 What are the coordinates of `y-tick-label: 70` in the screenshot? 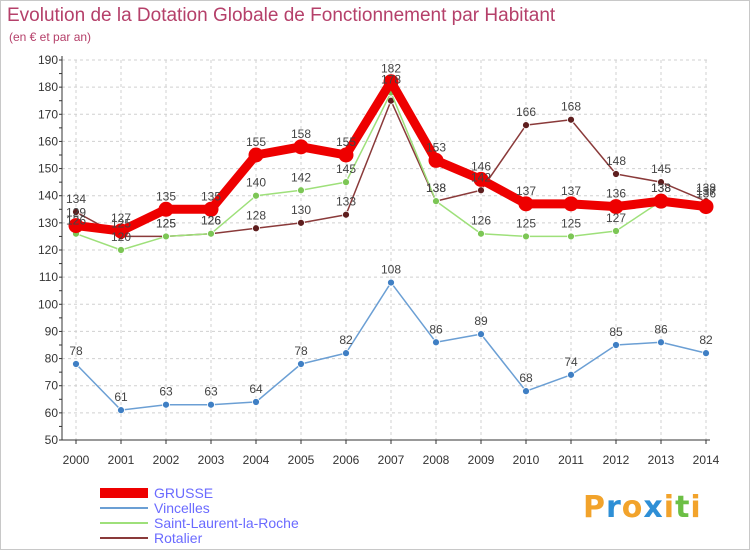 It's located at (52, 386).